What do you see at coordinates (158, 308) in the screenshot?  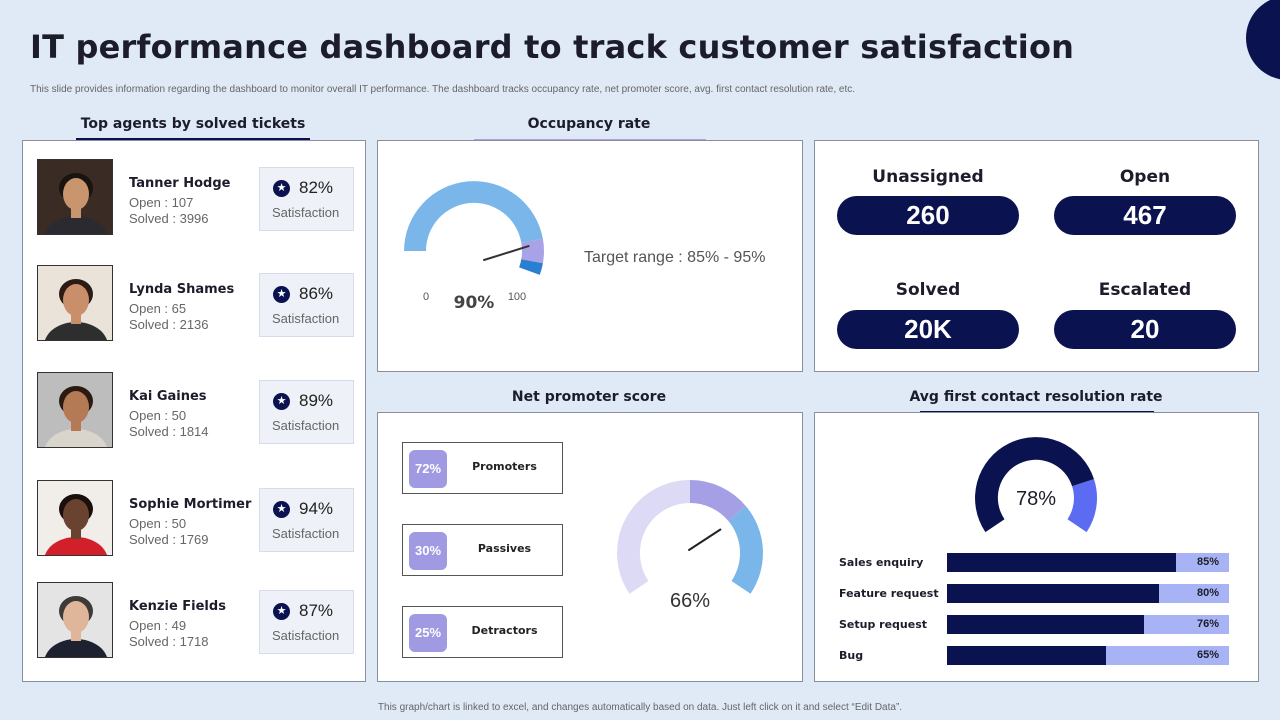 I see `agent-open-count: Open : 65` at bounding box center [158, 308].